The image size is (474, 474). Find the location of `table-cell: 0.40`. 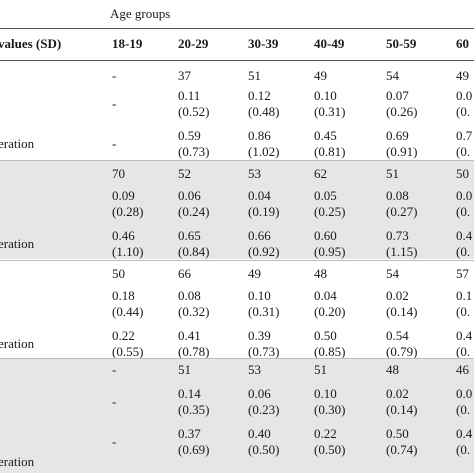

table-cell: 0.40 is located at coordinates (259, 433).